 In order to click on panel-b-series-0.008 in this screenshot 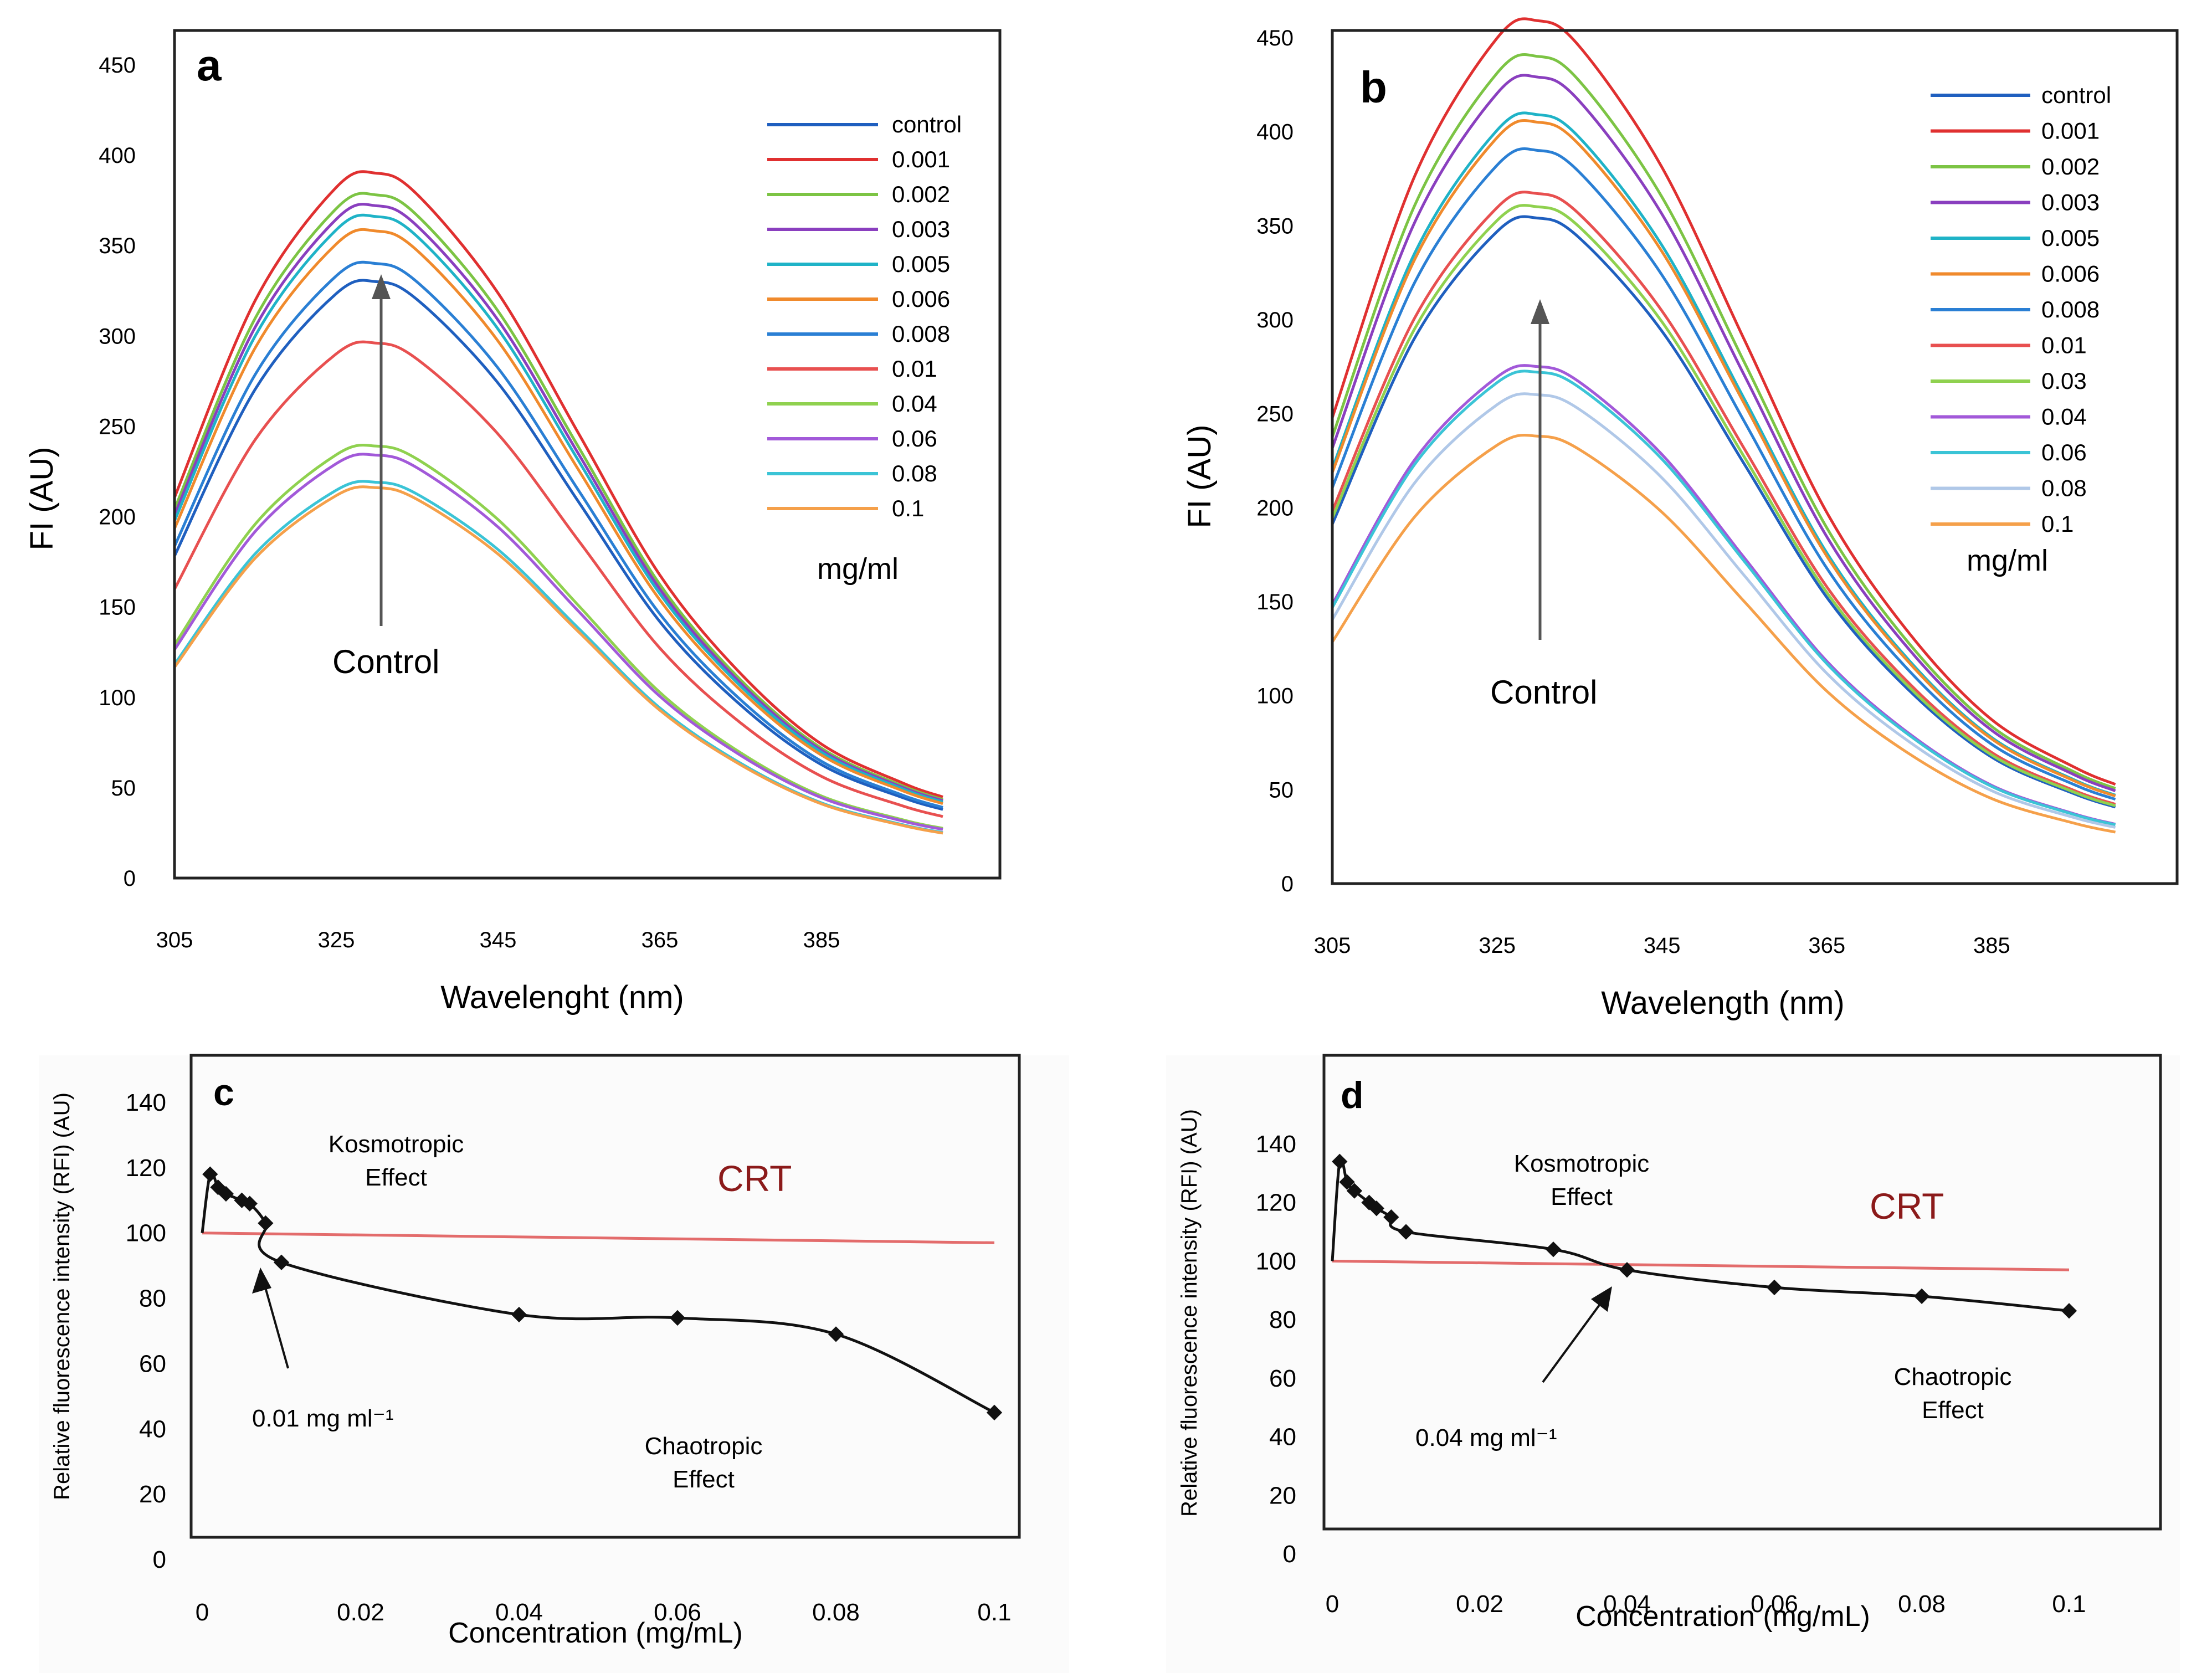, I will do `click(1723, 474)`.